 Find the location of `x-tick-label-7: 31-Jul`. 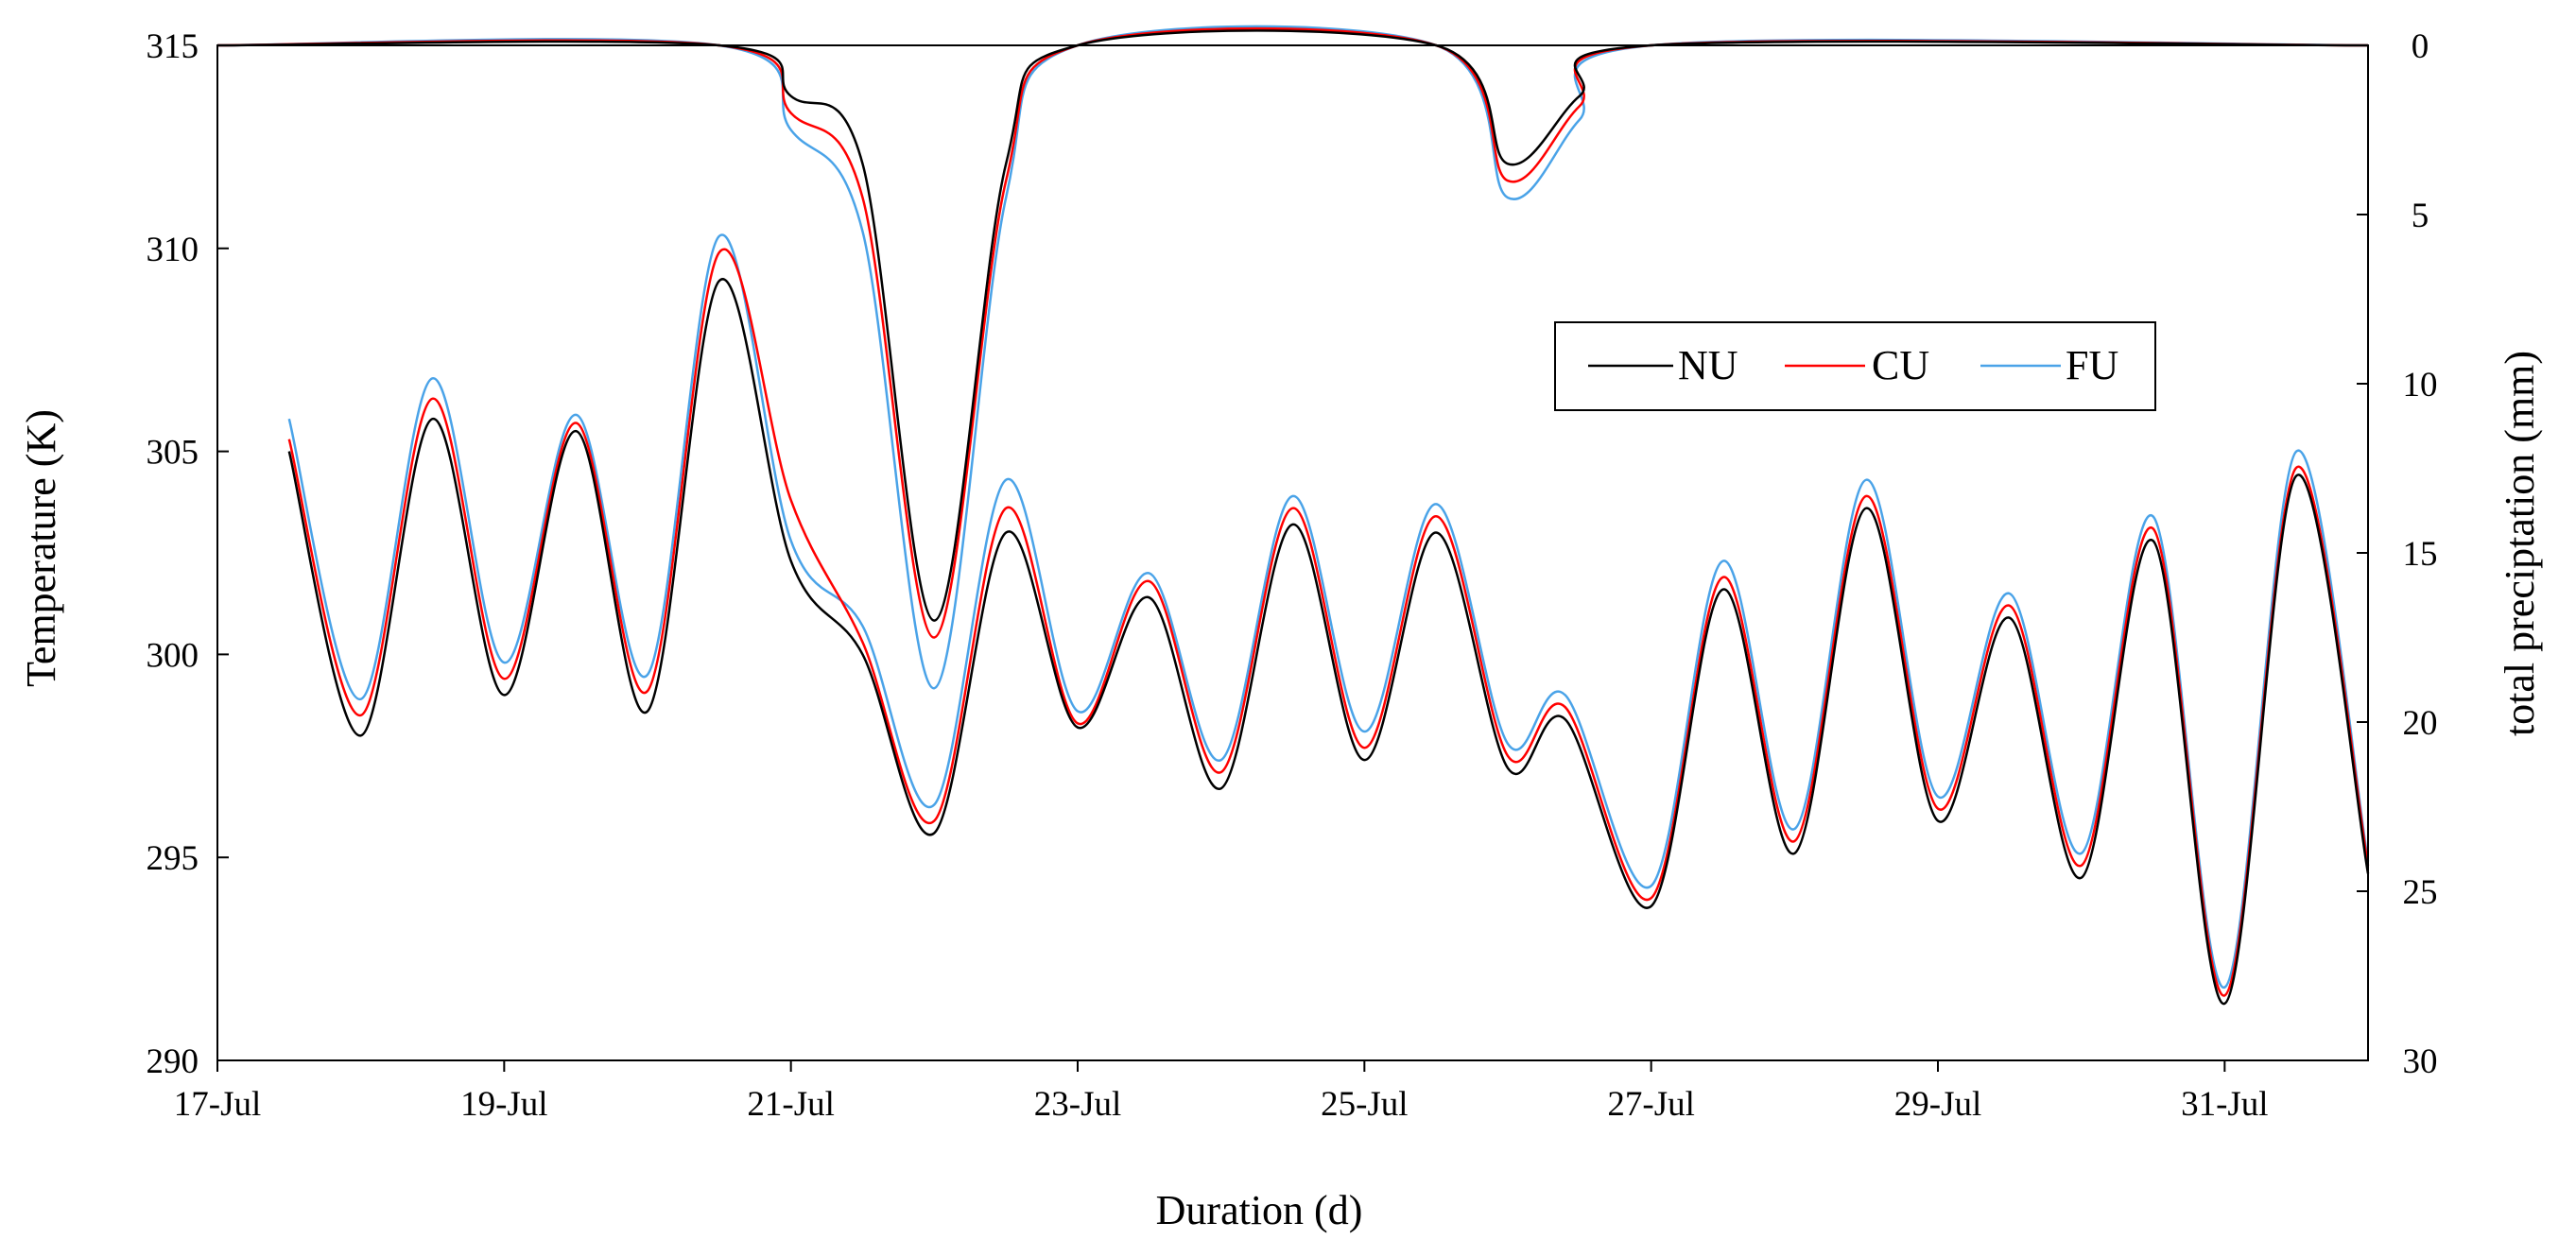

x-tick-label-7: 31-Jul is located at coordinates (2225, 1104).